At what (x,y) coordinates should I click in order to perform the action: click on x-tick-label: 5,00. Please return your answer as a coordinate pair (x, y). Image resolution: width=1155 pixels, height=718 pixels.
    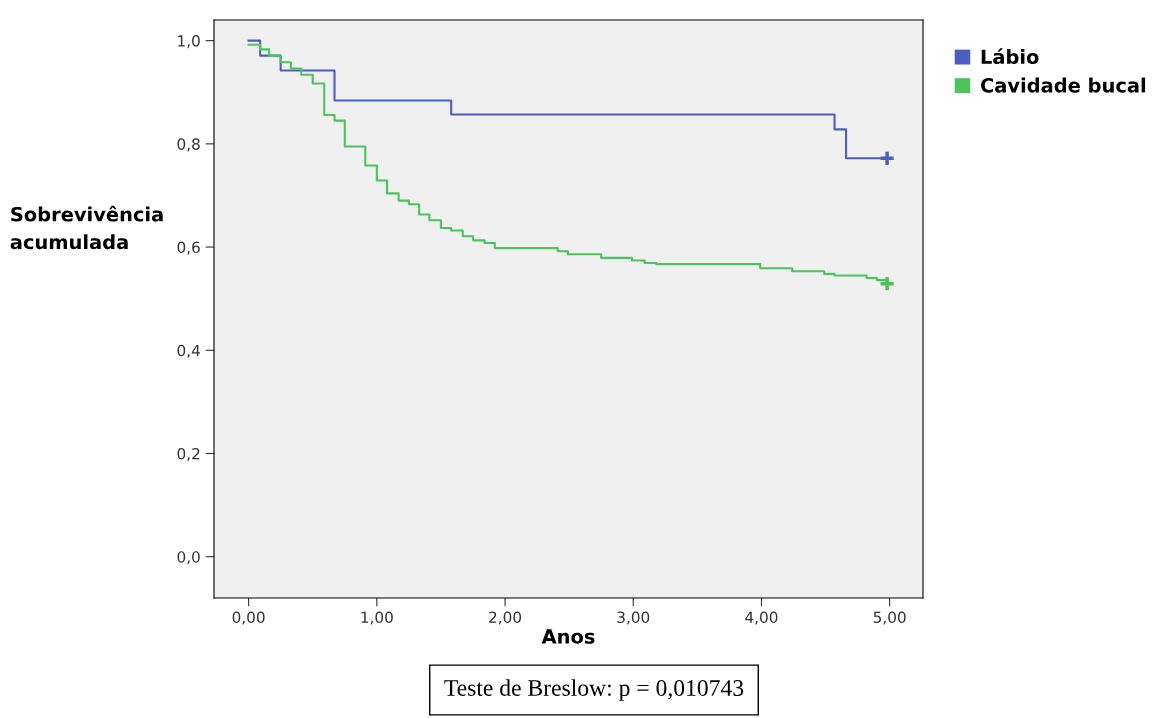
    Looking at the image, I should click on (889, 618).